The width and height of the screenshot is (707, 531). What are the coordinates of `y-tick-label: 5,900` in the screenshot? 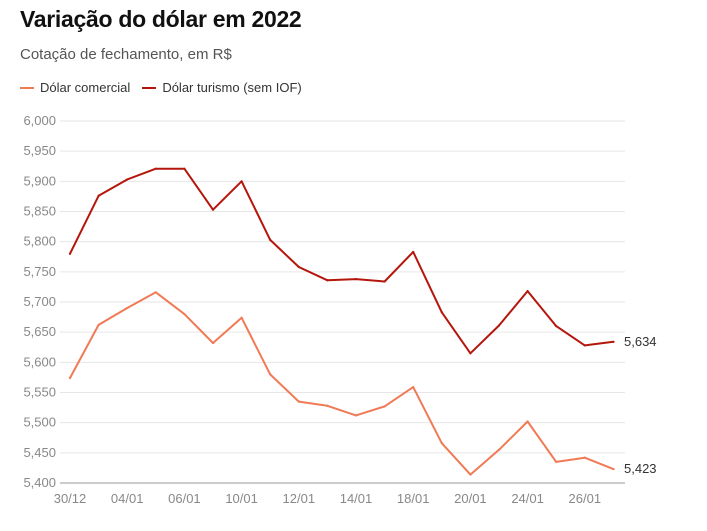 It's located at (39, 180).